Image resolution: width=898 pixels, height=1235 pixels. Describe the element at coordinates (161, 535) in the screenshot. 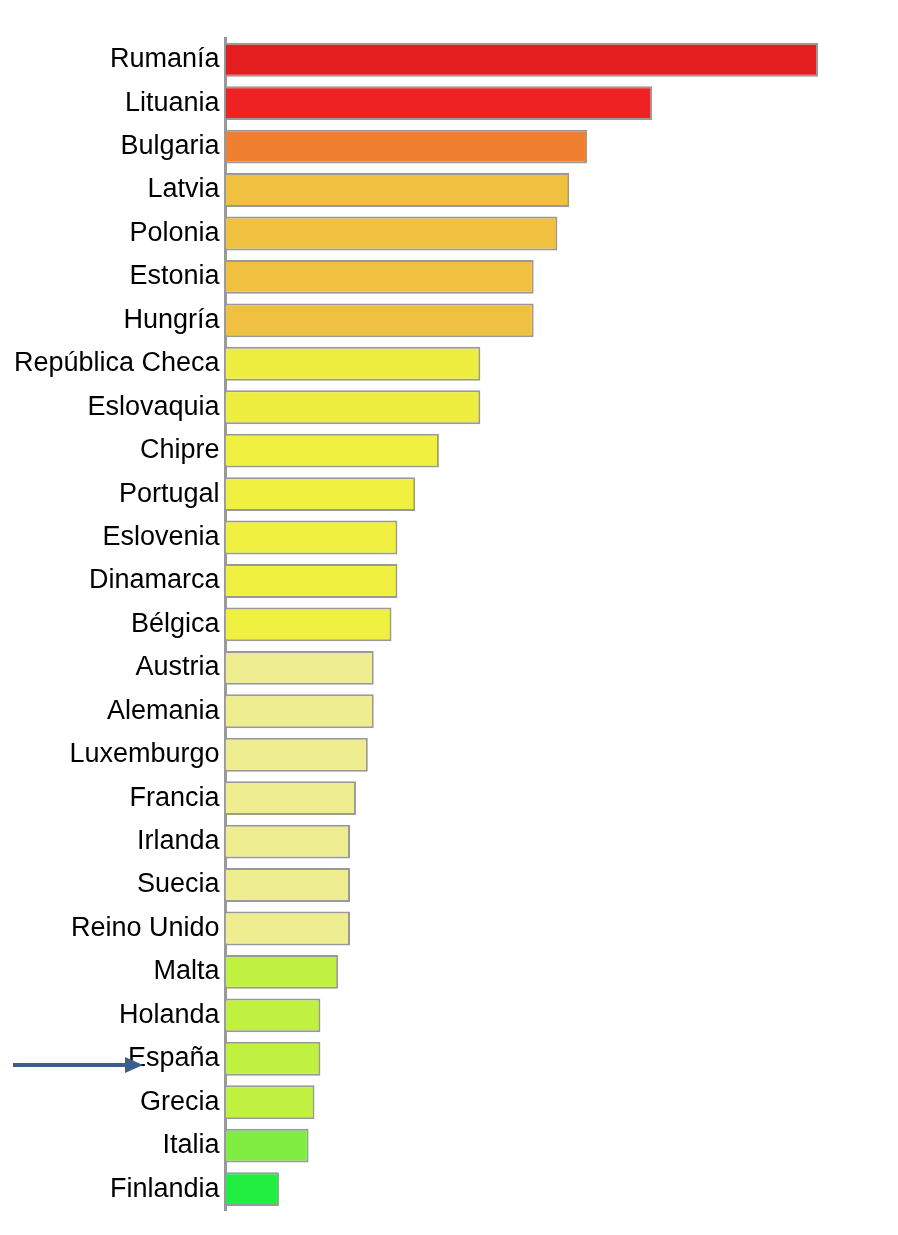

I see `y-tick-label: Eslovenia` at that location.